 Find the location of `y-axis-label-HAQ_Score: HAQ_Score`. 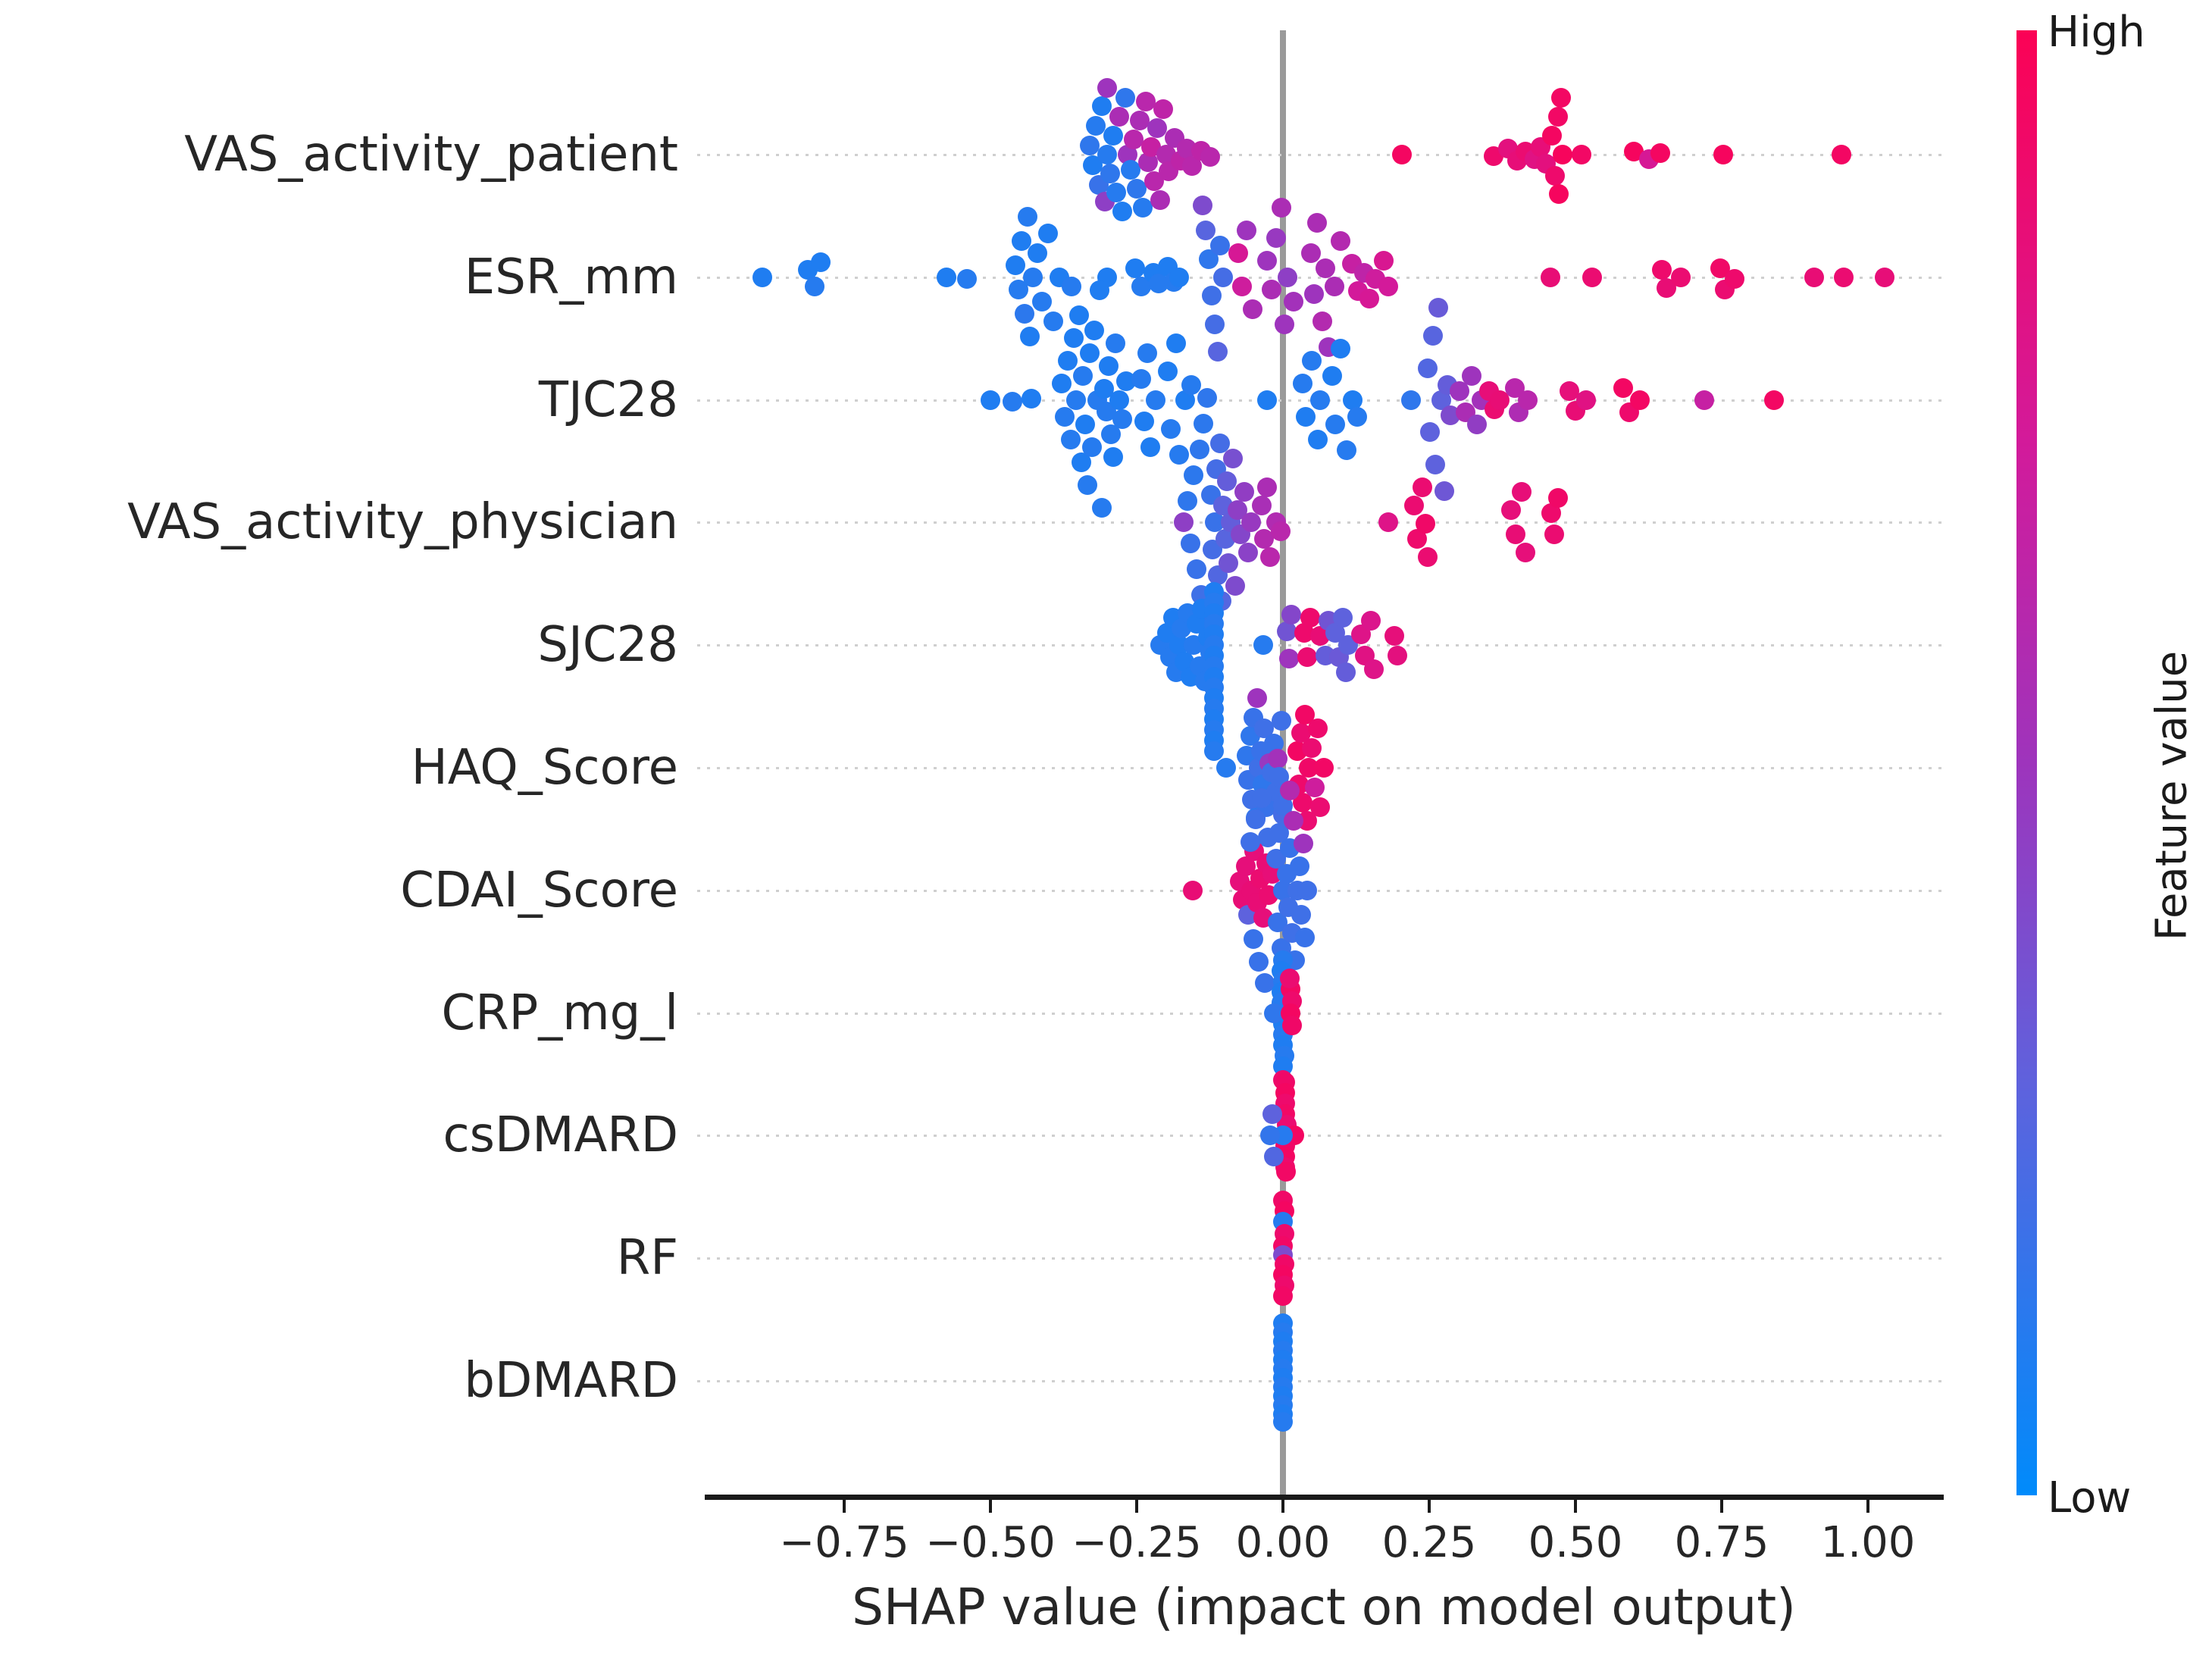

y-axis-label-HAQ_Score: HAQ_Score is located at coordinates (544, 768).